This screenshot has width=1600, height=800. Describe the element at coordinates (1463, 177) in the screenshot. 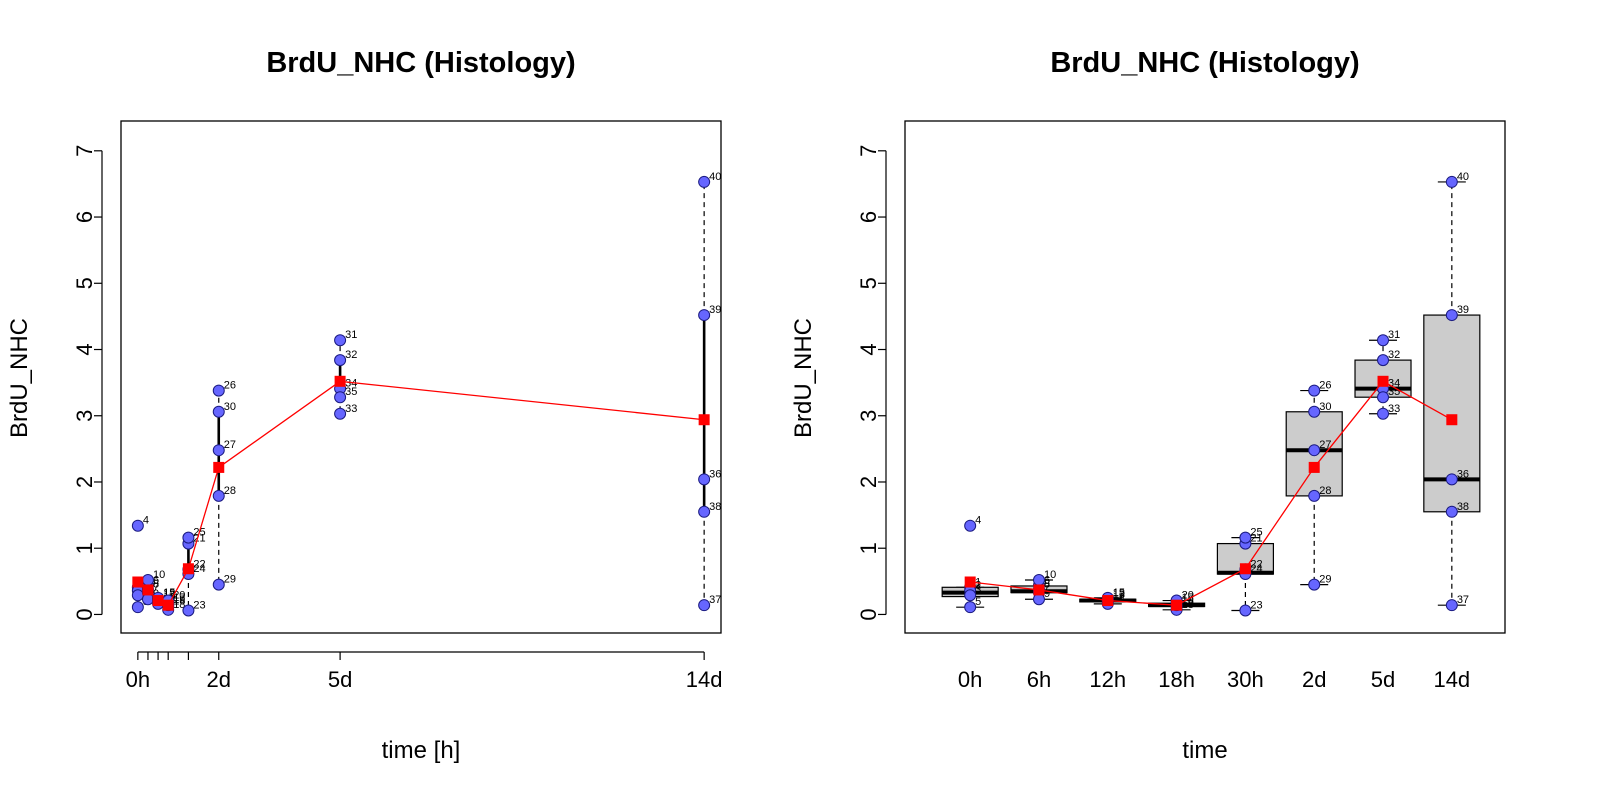

I see `right-point-label: 40` at that location.